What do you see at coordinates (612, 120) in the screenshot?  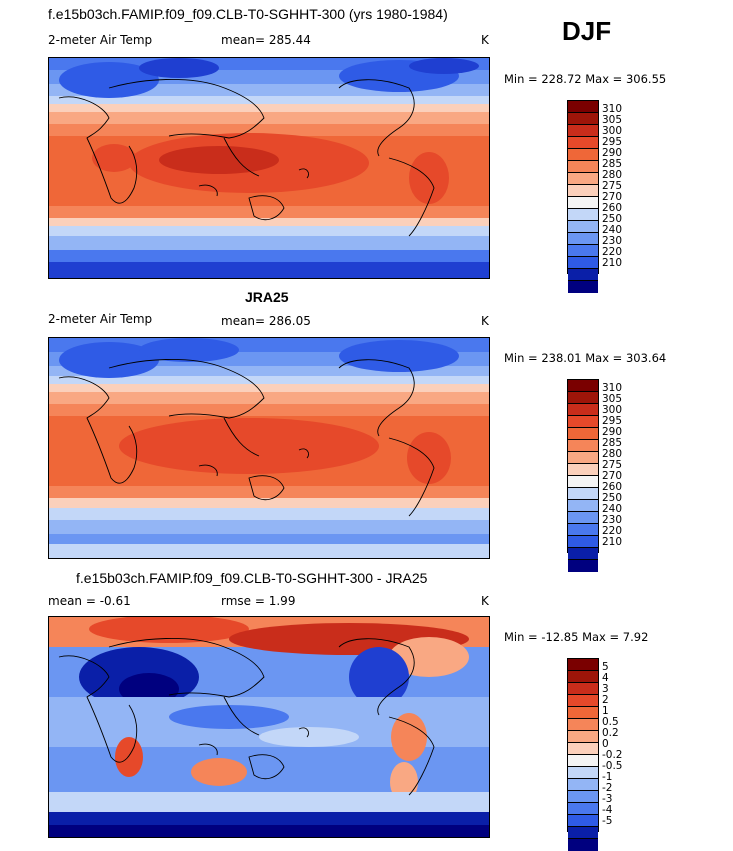 I see `colorbar-1-tick: 305` at bounding box center [612, 120].